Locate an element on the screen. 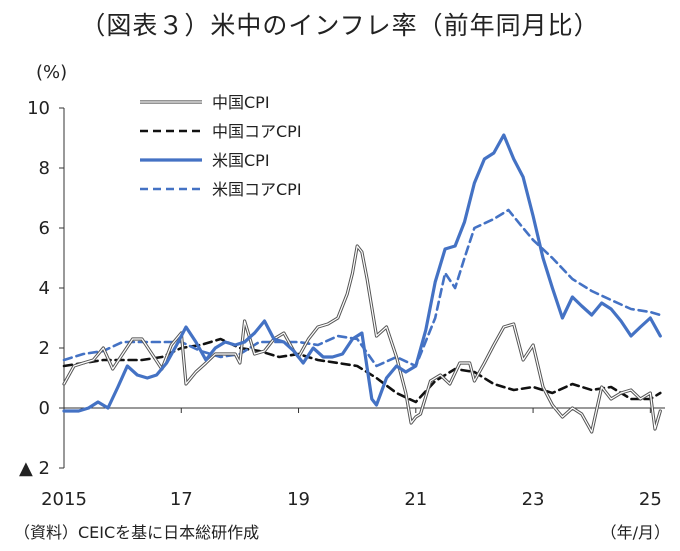 This screenshot has width=680, height=551. y-tick-label: 8 is located at coordinates (44, 168).